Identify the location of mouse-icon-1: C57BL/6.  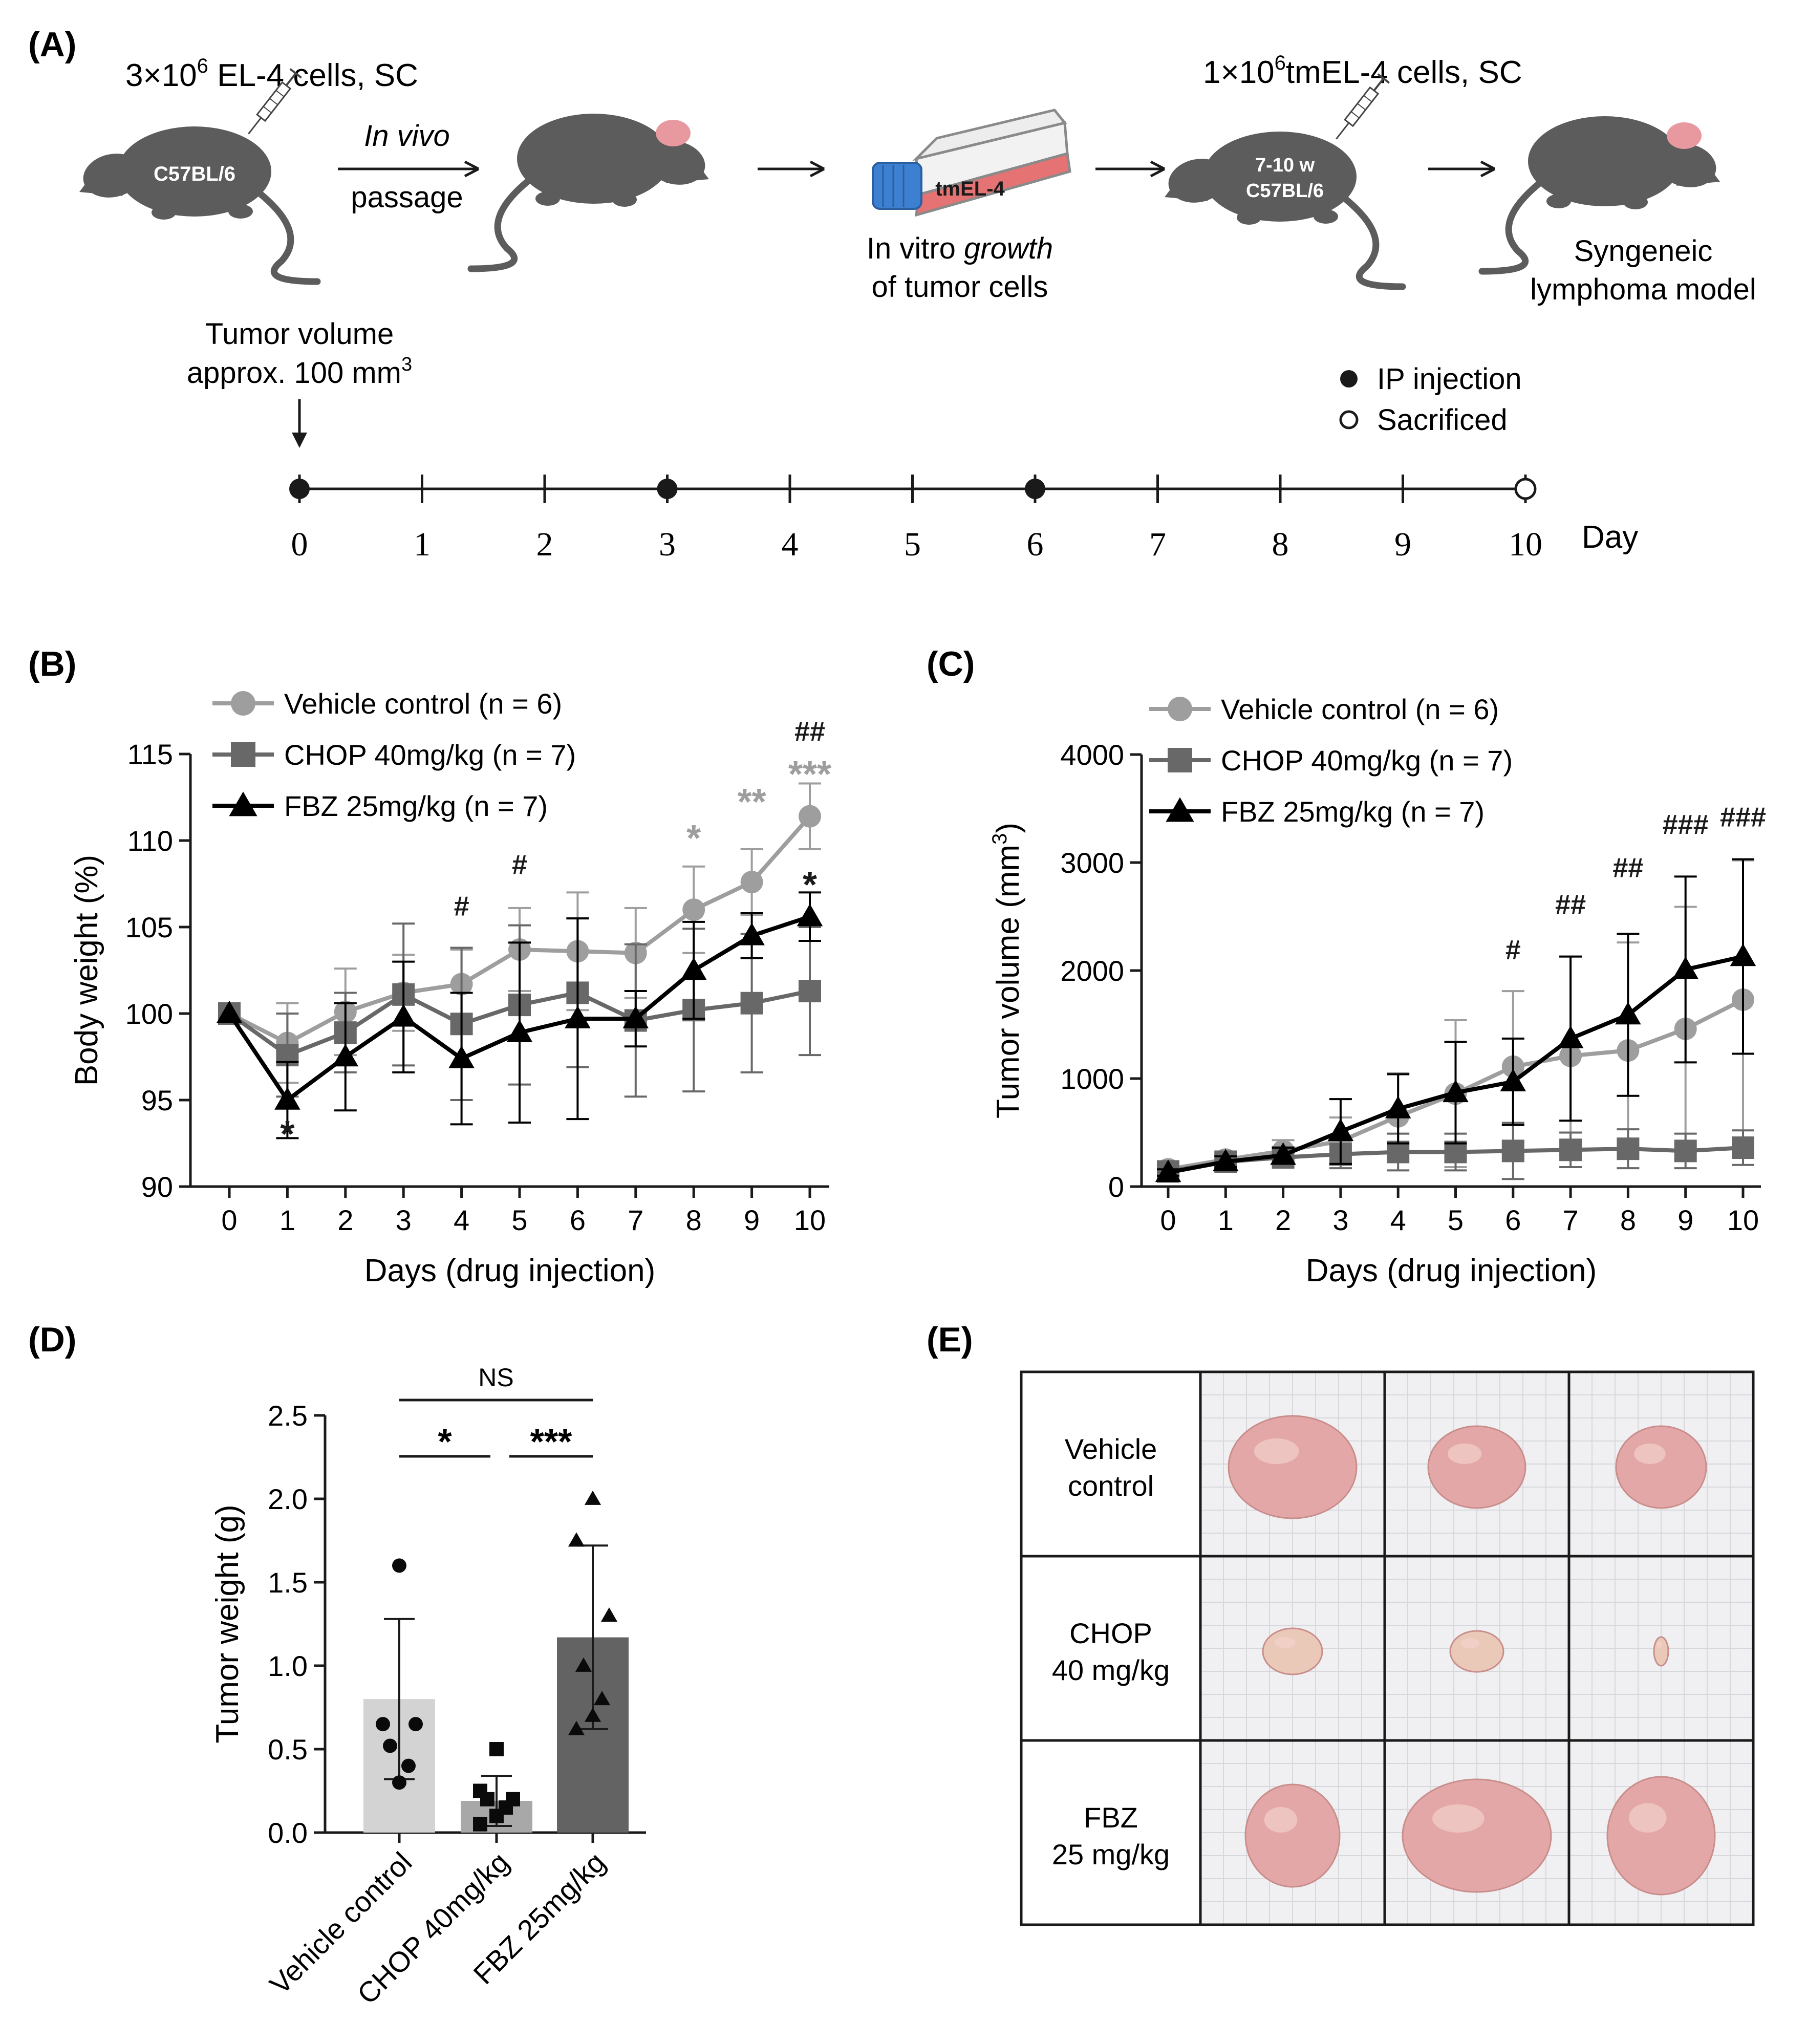
(198, 204).